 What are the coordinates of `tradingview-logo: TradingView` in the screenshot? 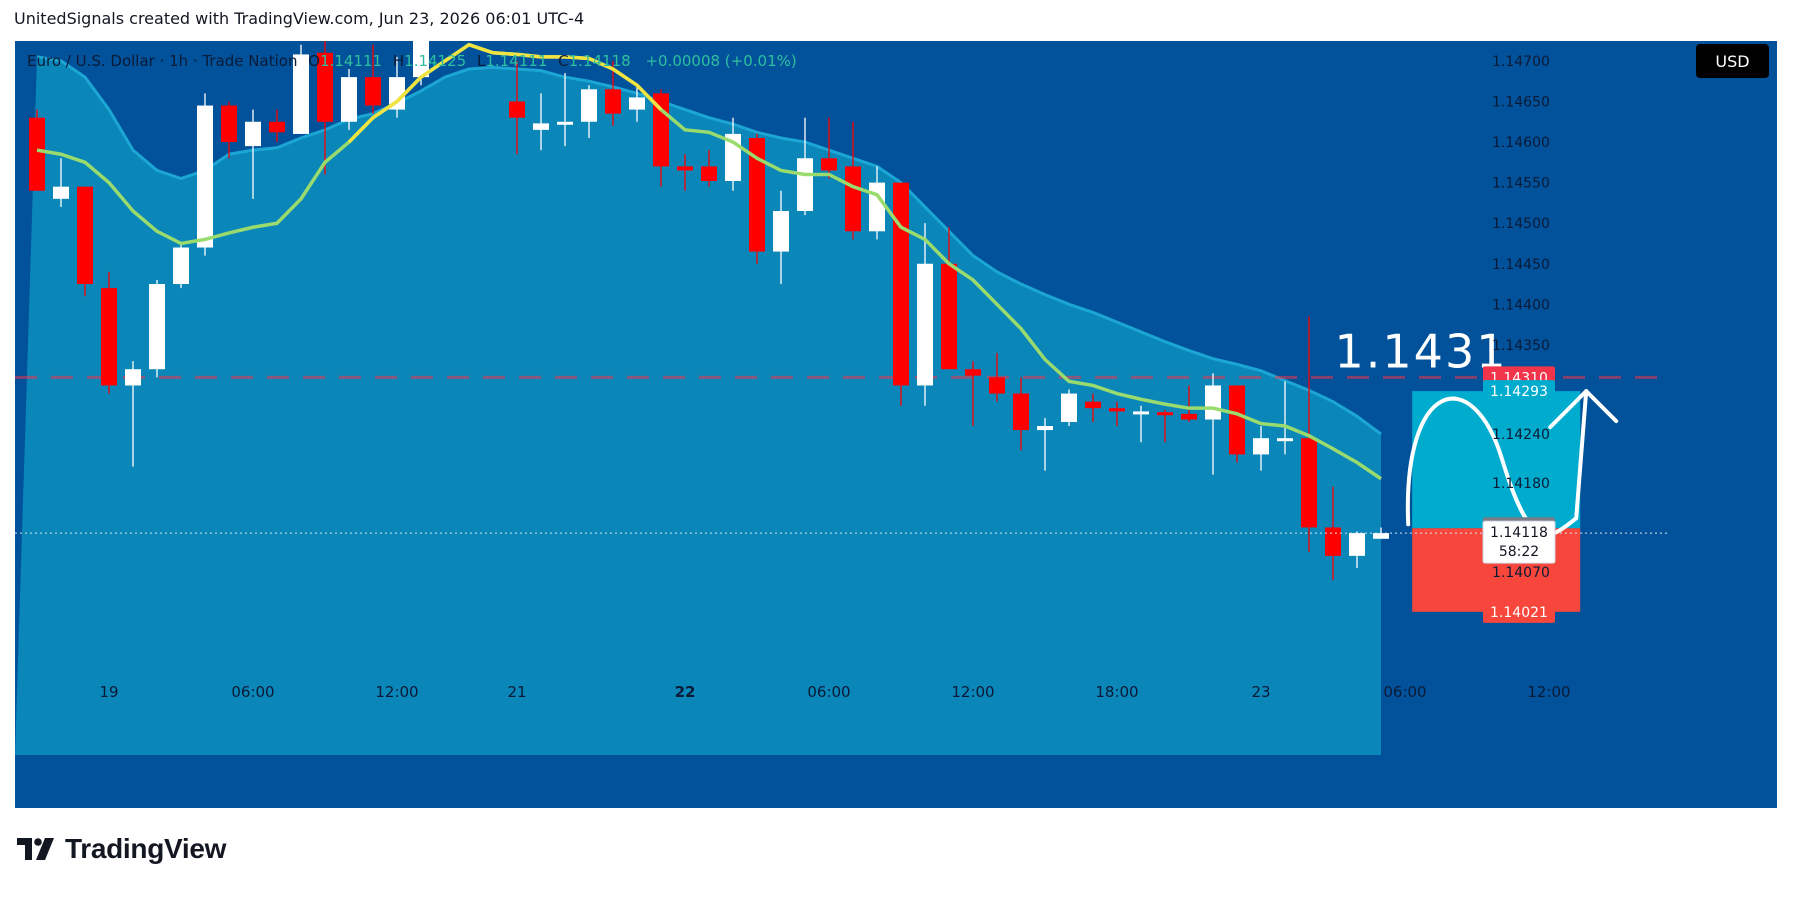 It's located at (121, 849).